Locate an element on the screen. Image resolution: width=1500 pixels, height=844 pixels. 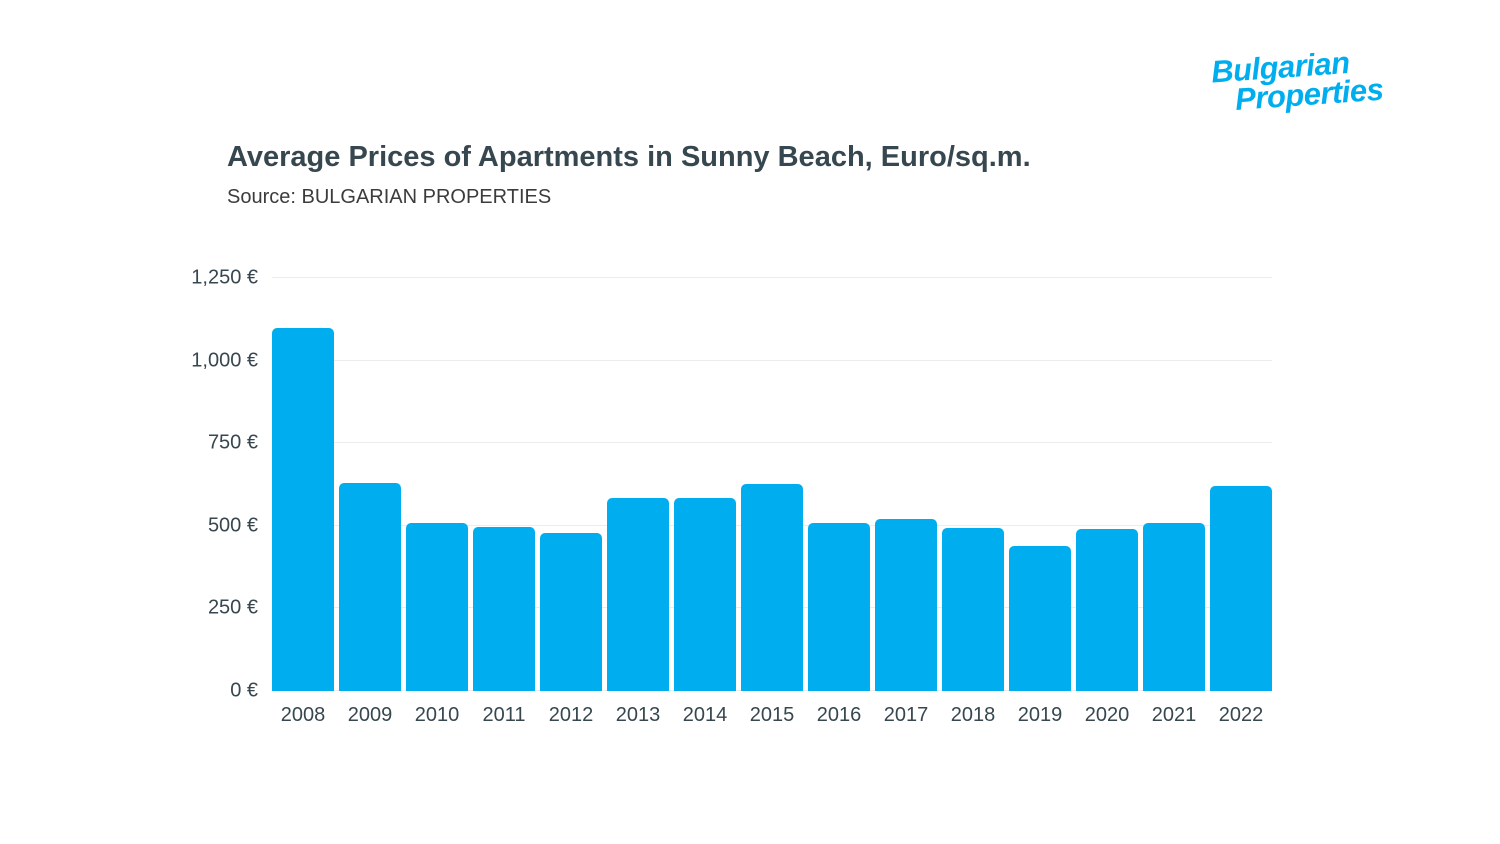
x-tick-label: 2015 is located at coordinates (772, 715).